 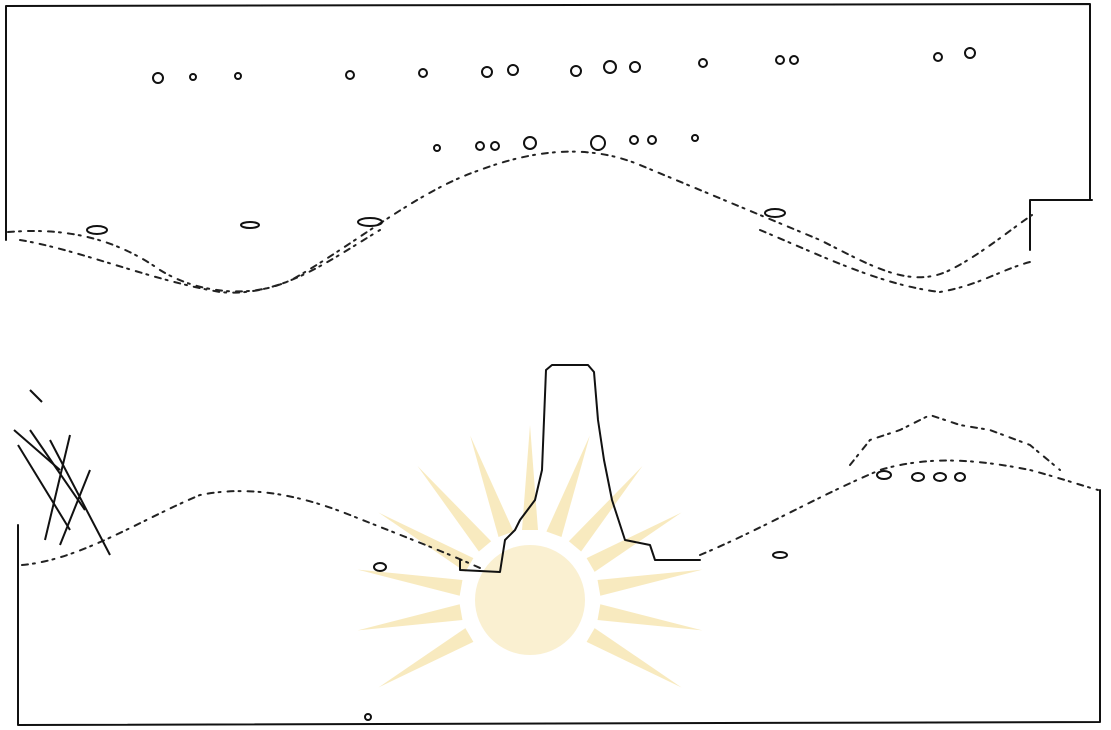 I want to click on watermark-core, so click(x=530, y=600).